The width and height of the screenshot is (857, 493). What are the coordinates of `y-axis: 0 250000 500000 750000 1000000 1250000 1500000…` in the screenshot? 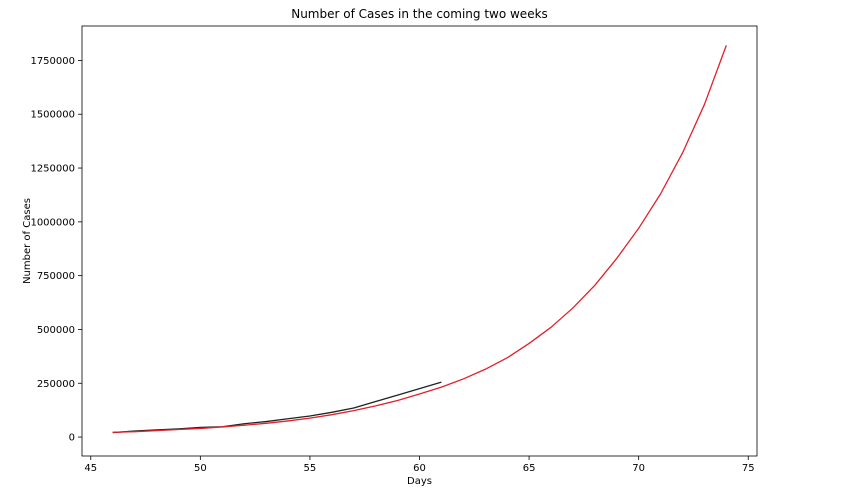 It's located at (56, 250).